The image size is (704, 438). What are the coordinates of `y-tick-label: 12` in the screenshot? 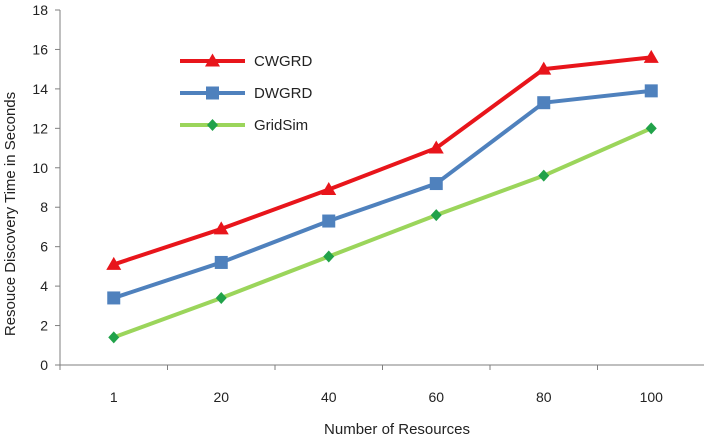 It's located at (40, 128).